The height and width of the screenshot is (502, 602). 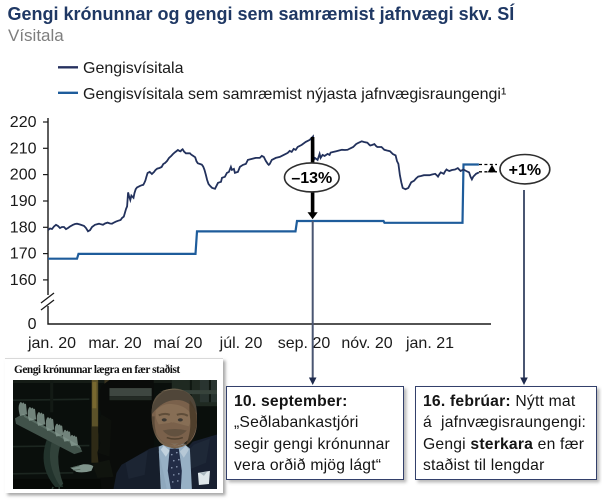 What do you see at coordinates (32, 324) in the screenshot?
I see `svg-text: 0` at bounding box center [32, 324].